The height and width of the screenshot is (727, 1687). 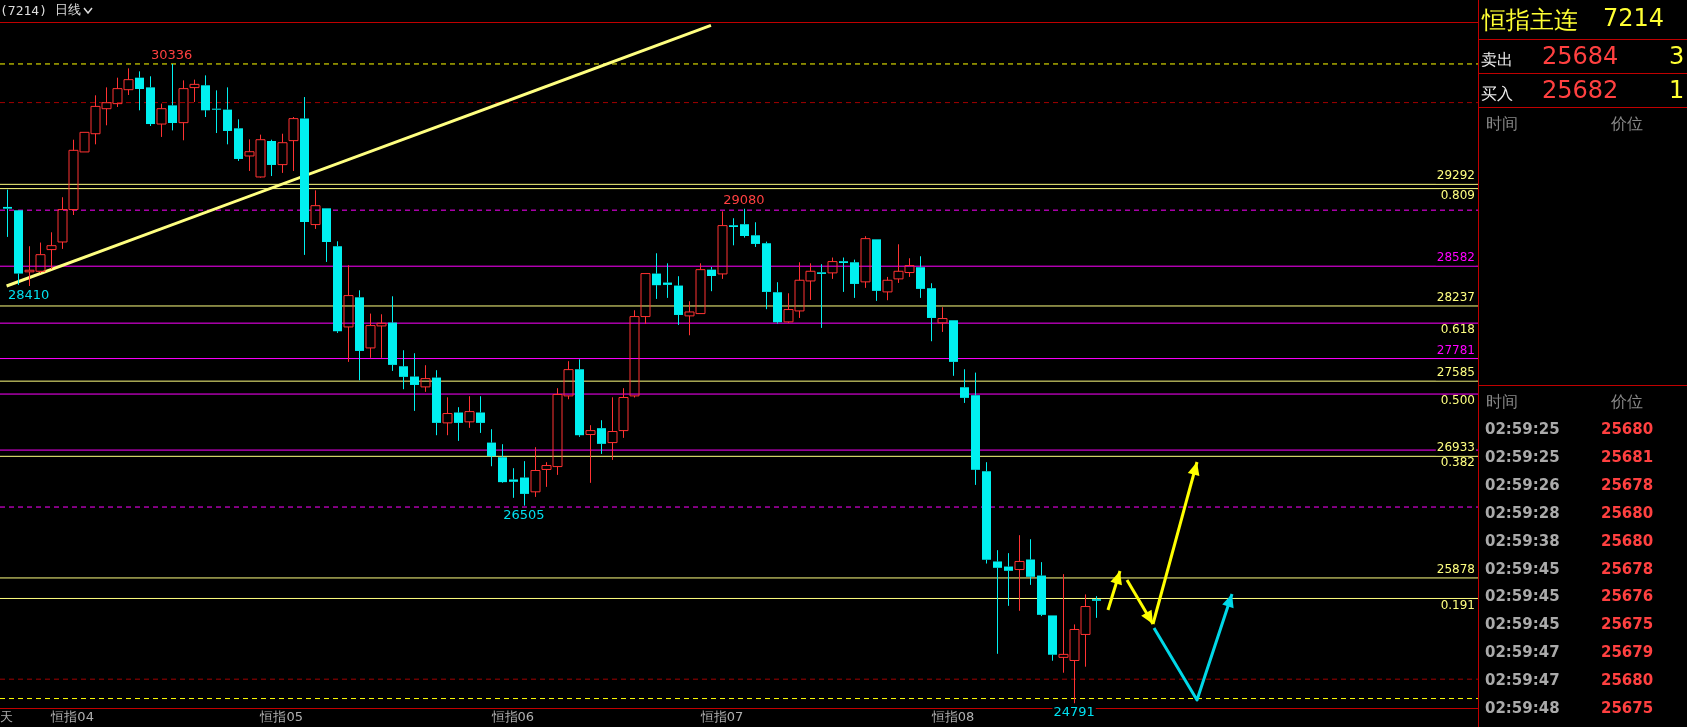 I want to click on x-tick-label: 恒指07, so click(x=721, y=717).